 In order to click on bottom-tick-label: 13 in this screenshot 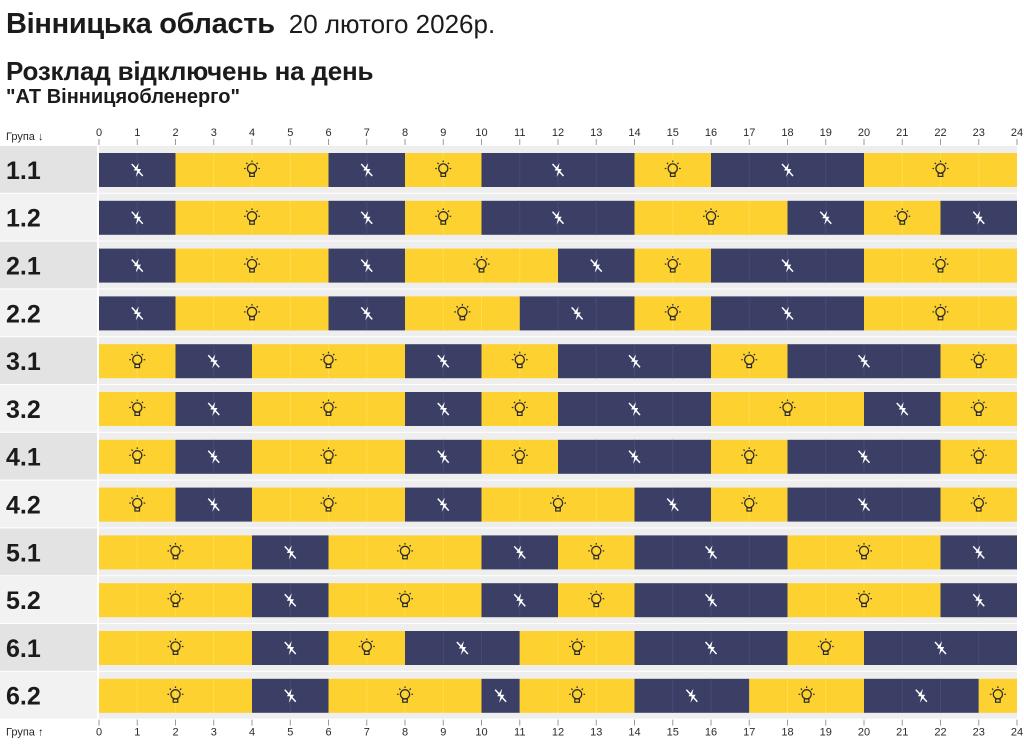, I will do `click(596, 733)`.